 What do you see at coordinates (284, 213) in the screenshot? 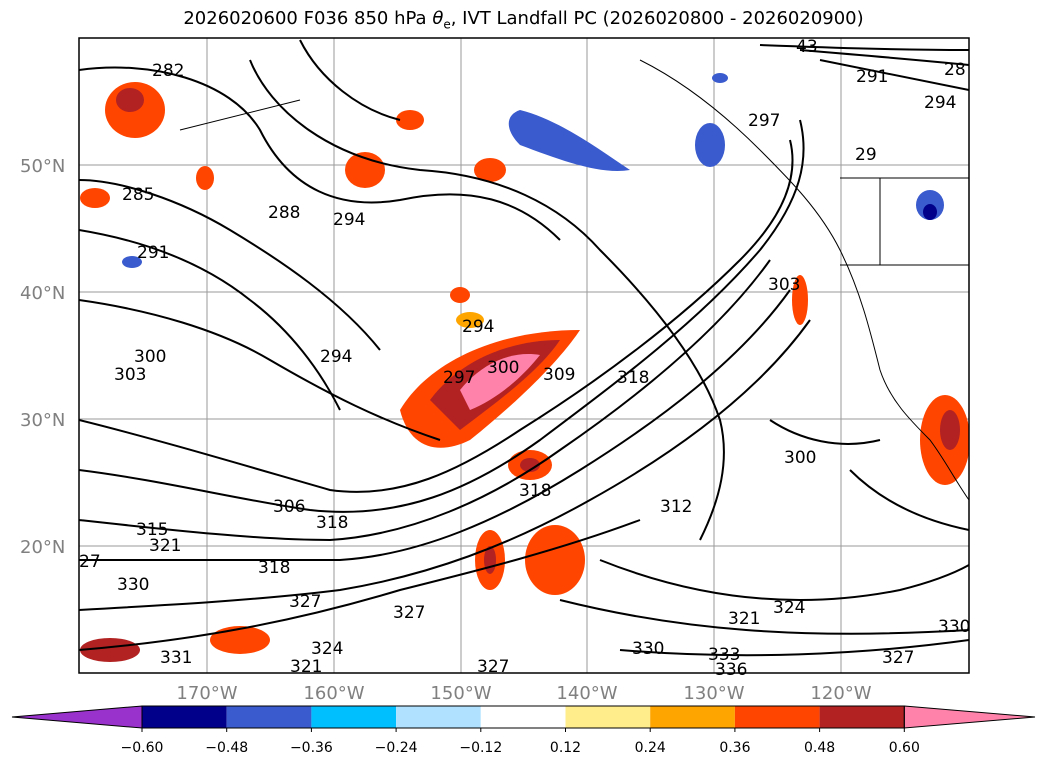
I see `contour-label: 288` at bounding box center [284, 213].